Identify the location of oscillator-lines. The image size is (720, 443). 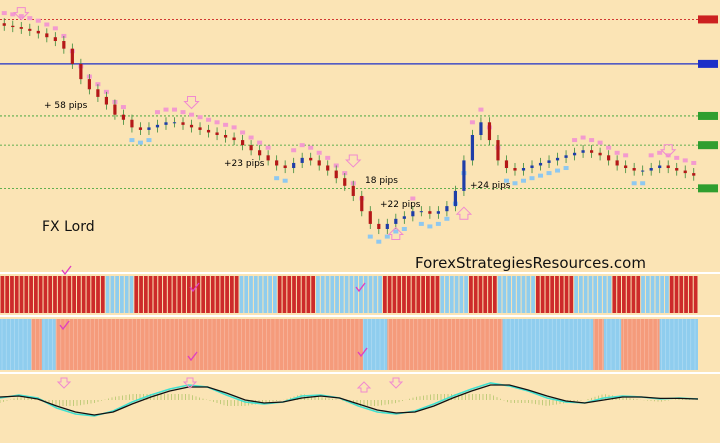
(349, 399).